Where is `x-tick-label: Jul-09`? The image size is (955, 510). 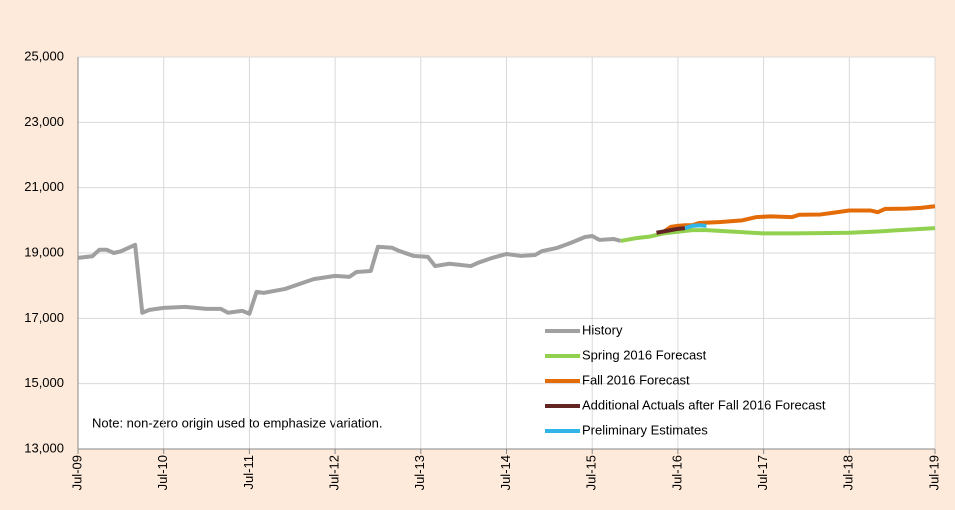 x-tick-label: Jul-09 is located at coordinates (76, 472).